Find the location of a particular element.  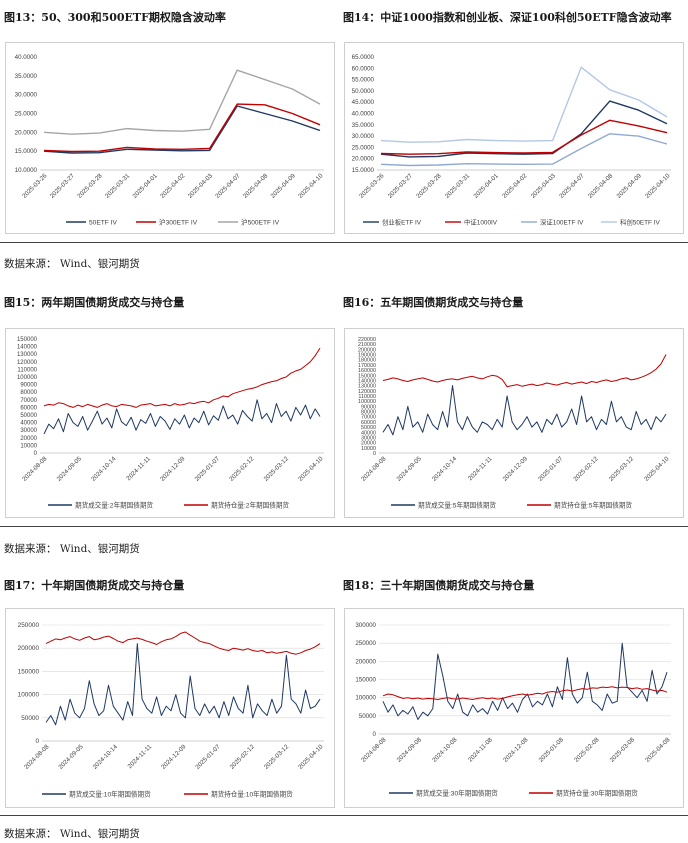

y-tick-label: 25.0000 is located at coordinates (26, 114).